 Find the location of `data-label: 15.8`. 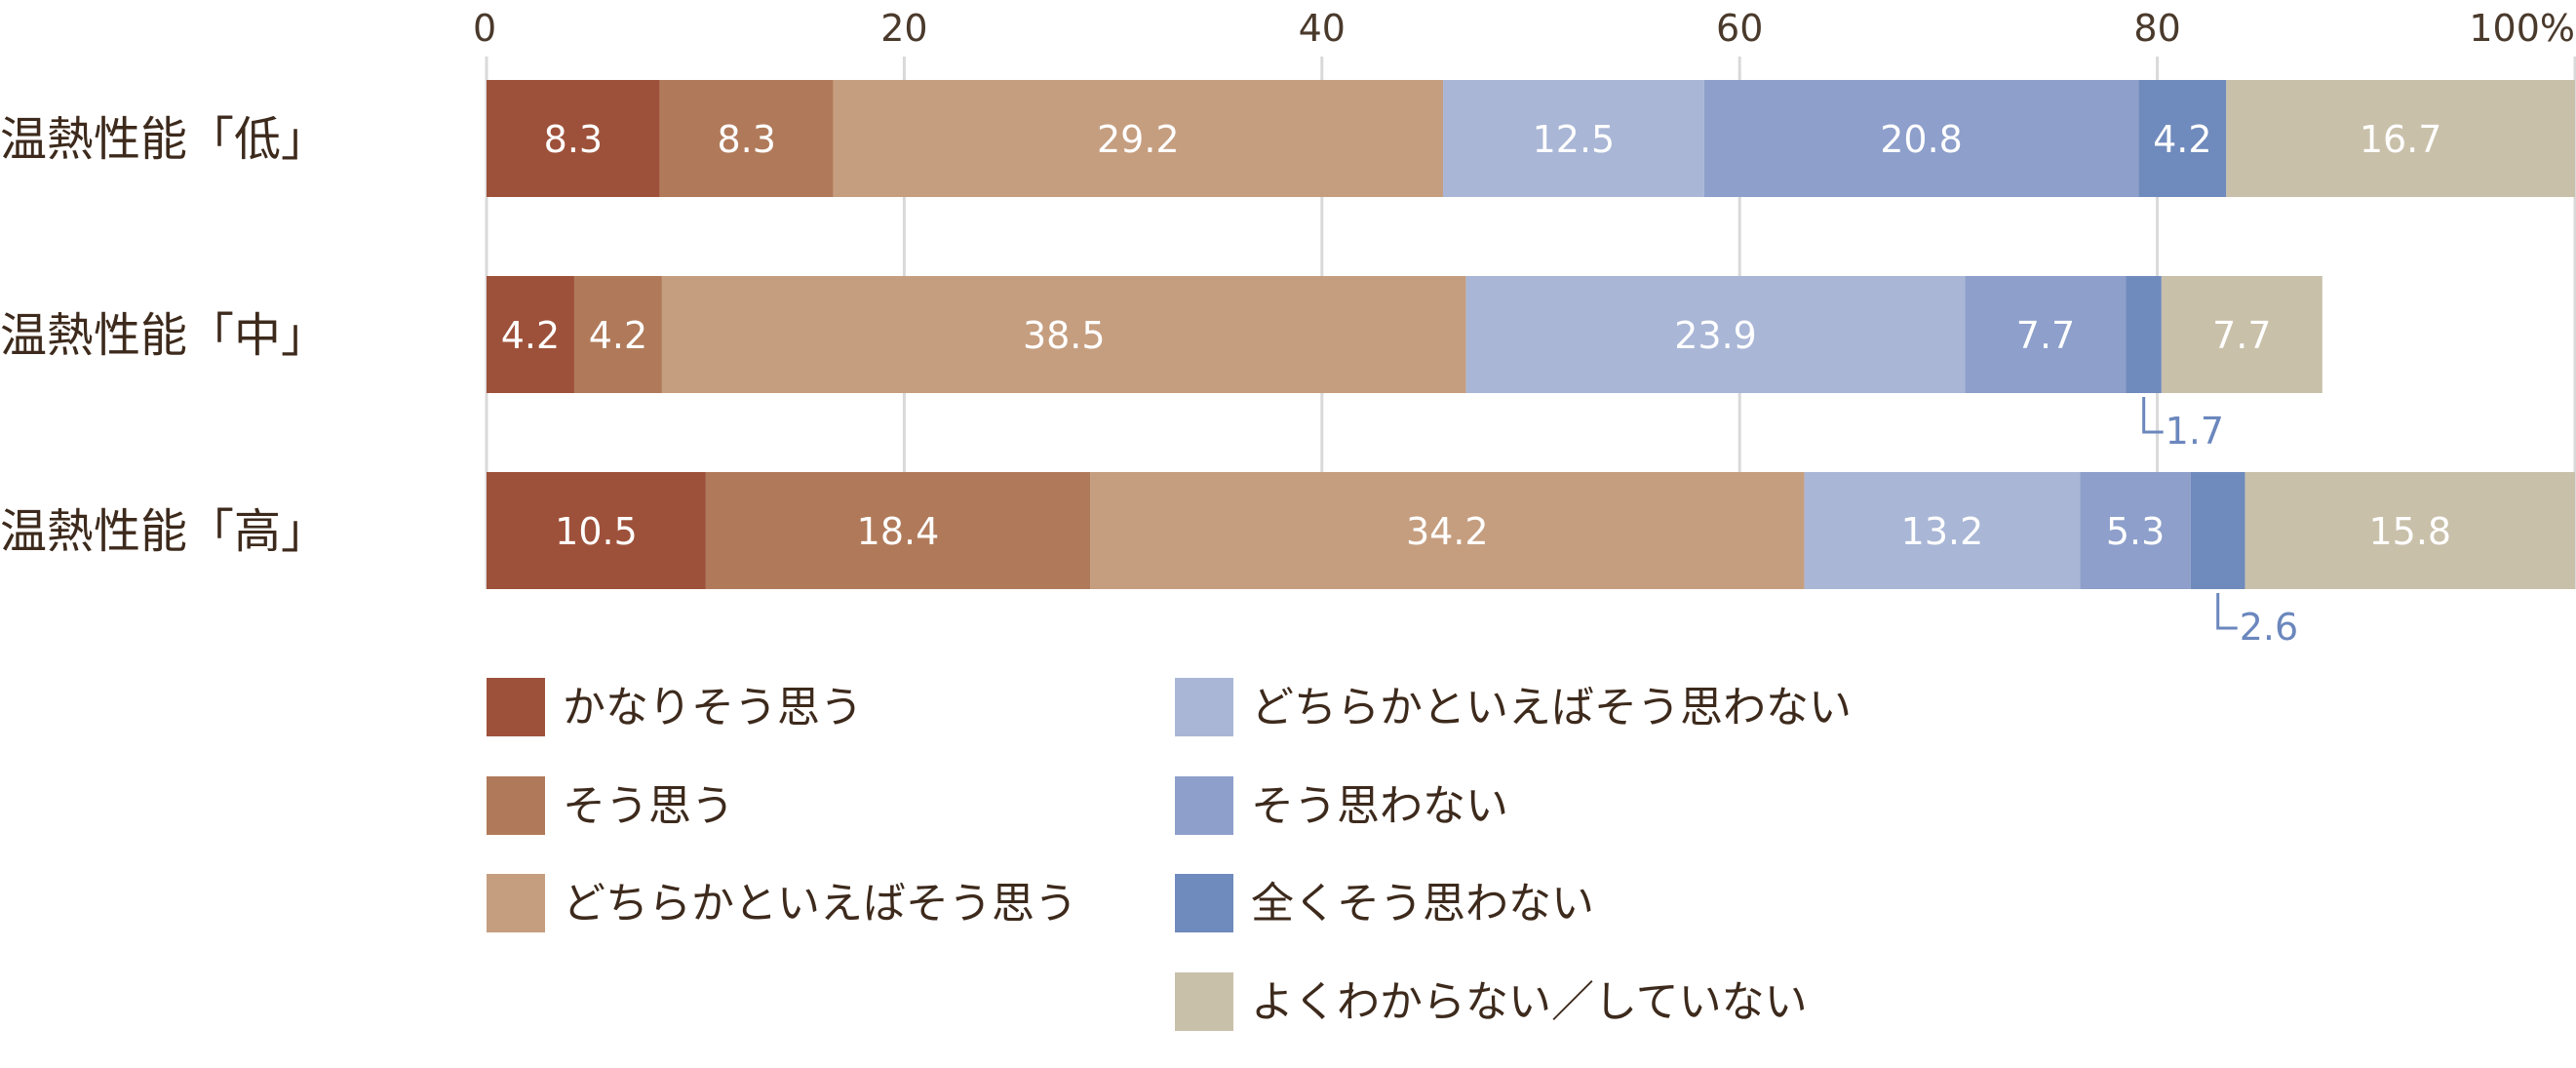

data-label: 15.8 is located at coordinates (2409, 531).